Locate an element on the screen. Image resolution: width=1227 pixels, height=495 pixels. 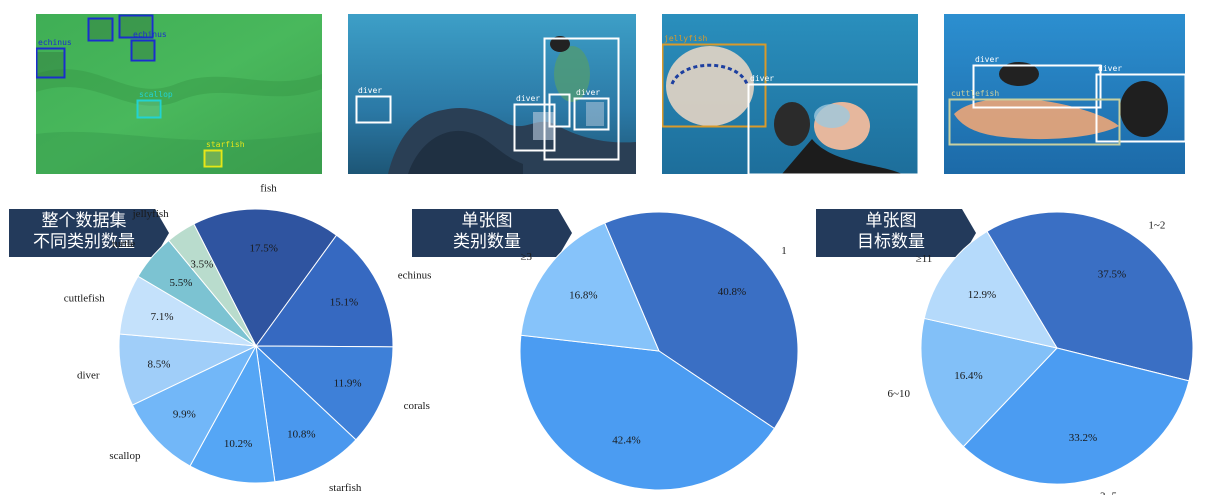
green-seafloor-image: echinusechinusechinusscallopstarfish is located at coordinates (179, 94).